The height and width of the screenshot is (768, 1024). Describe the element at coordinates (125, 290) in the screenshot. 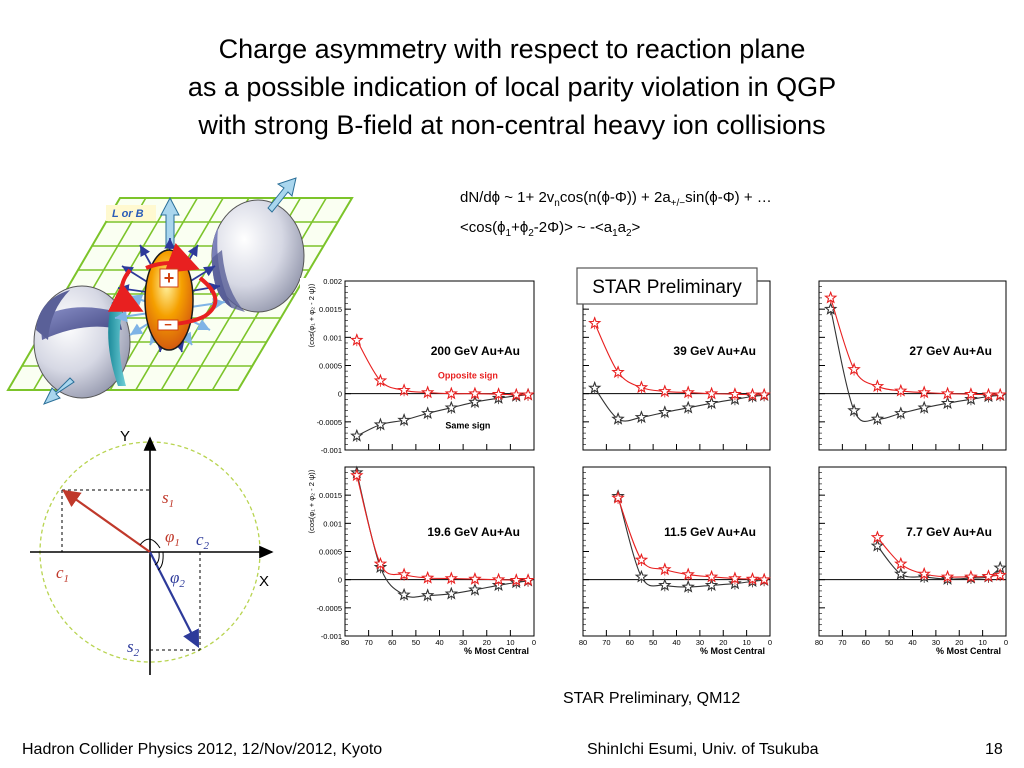

I see `circulating-arrow-left` at that location.